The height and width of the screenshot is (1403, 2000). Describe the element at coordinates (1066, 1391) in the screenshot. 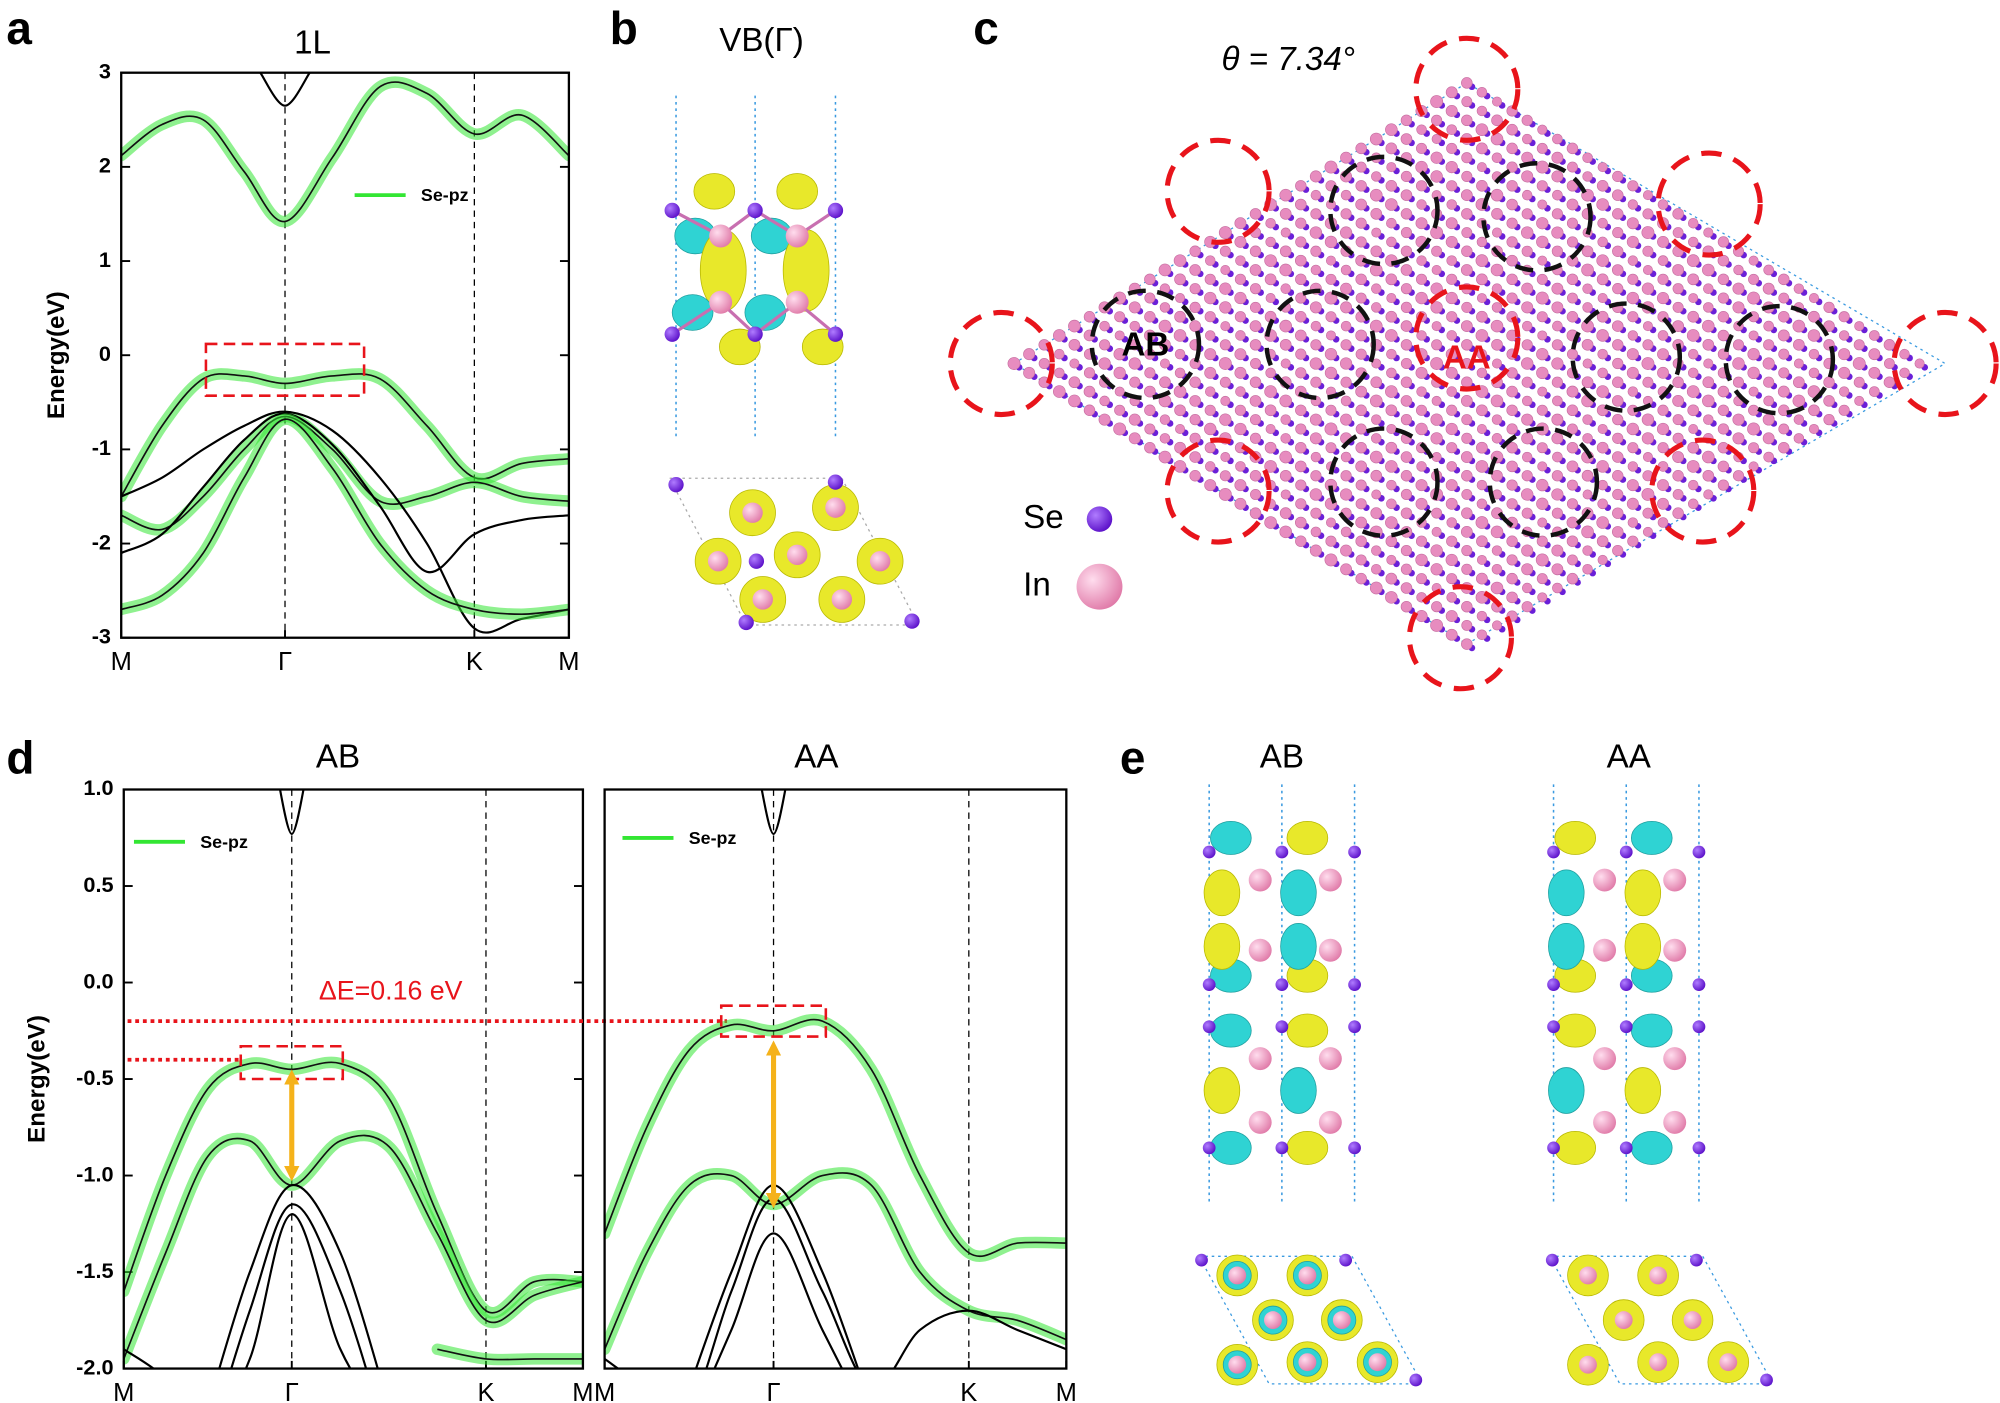

I see `x-tick-label: M` at that location.